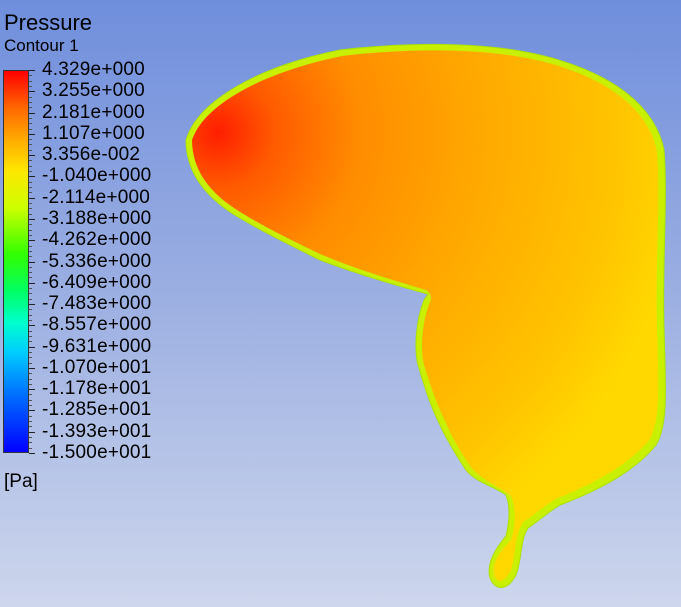 This screenshot has height=607, width=681. Describe the element at coordinates (97, 431) in the screenshot. I see `color-legend-label: -1.393e+001` at that location.